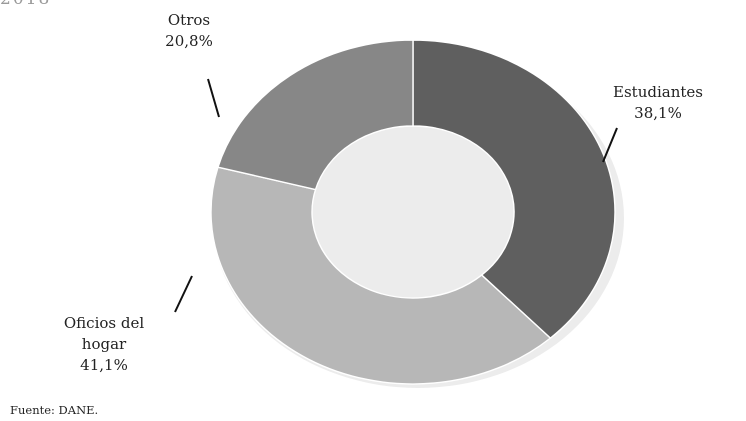 Image resolution: width=746 pixels, height=421 pixels. What do you see at coordinates (658, 113) in the screenshot?
I see `value-label-estudiantes: 38,1%` at bounding box center [658, 113].